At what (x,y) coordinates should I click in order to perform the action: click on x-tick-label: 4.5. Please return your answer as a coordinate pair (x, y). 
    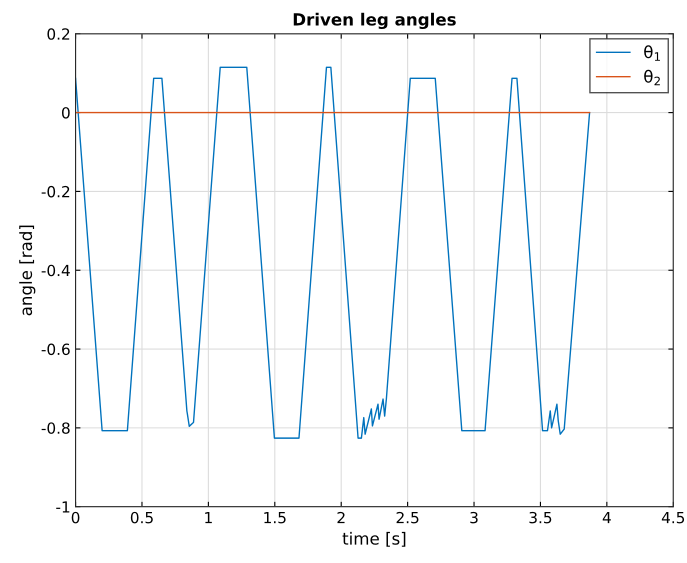
    Looking at the image, I should click on (673, 518).